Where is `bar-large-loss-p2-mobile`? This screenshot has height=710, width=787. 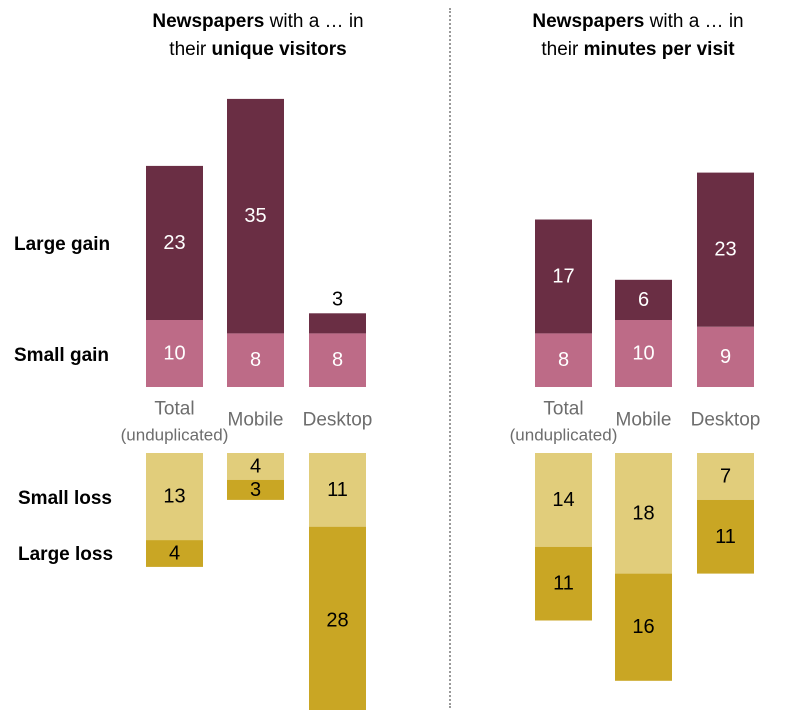
bar-large-loss-p2-mobile is located at coordinates (643, 627).